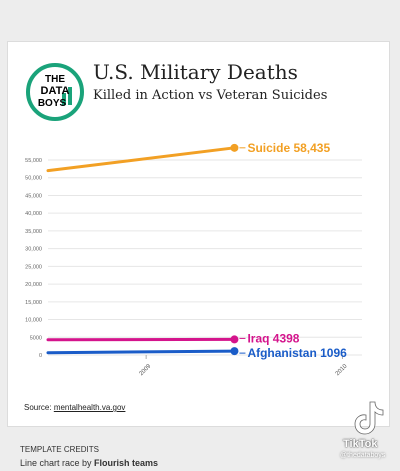 This screenshot has height=471, width=400. What do you see at coordinates (33, 214) in the screenshot?
I see `y-tick-label-8: 40,000` at bounding box center [33, 214].